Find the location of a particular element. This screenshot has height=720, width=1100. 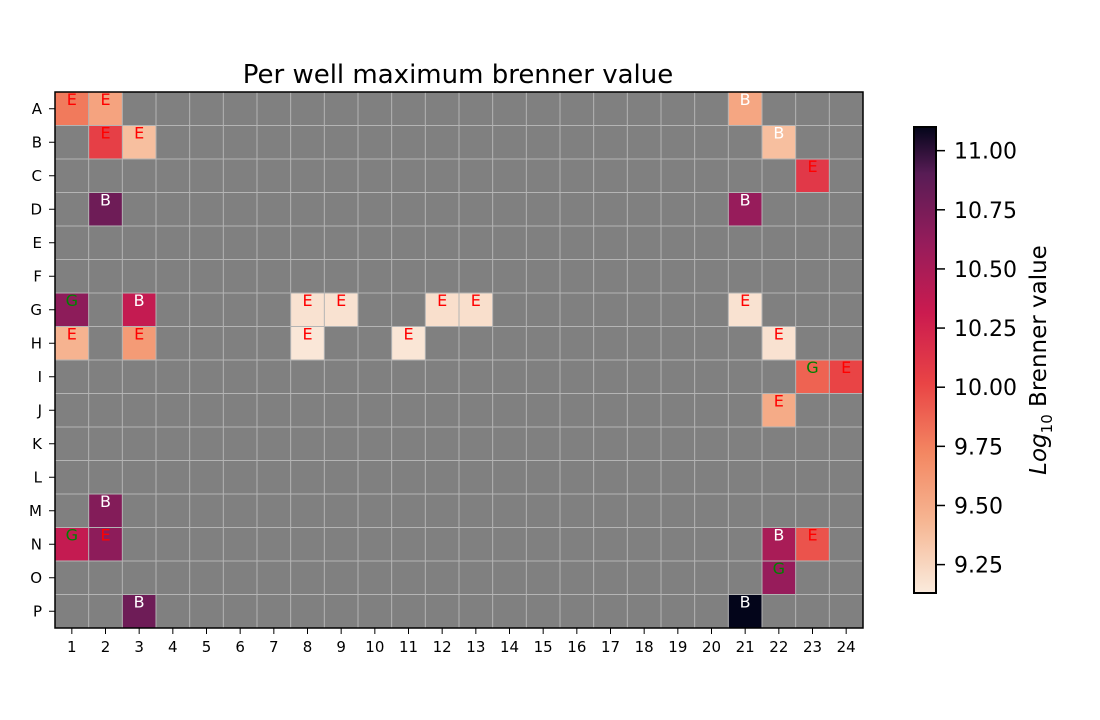

x-tick-label: 1 is located at coordinates (72, 647).